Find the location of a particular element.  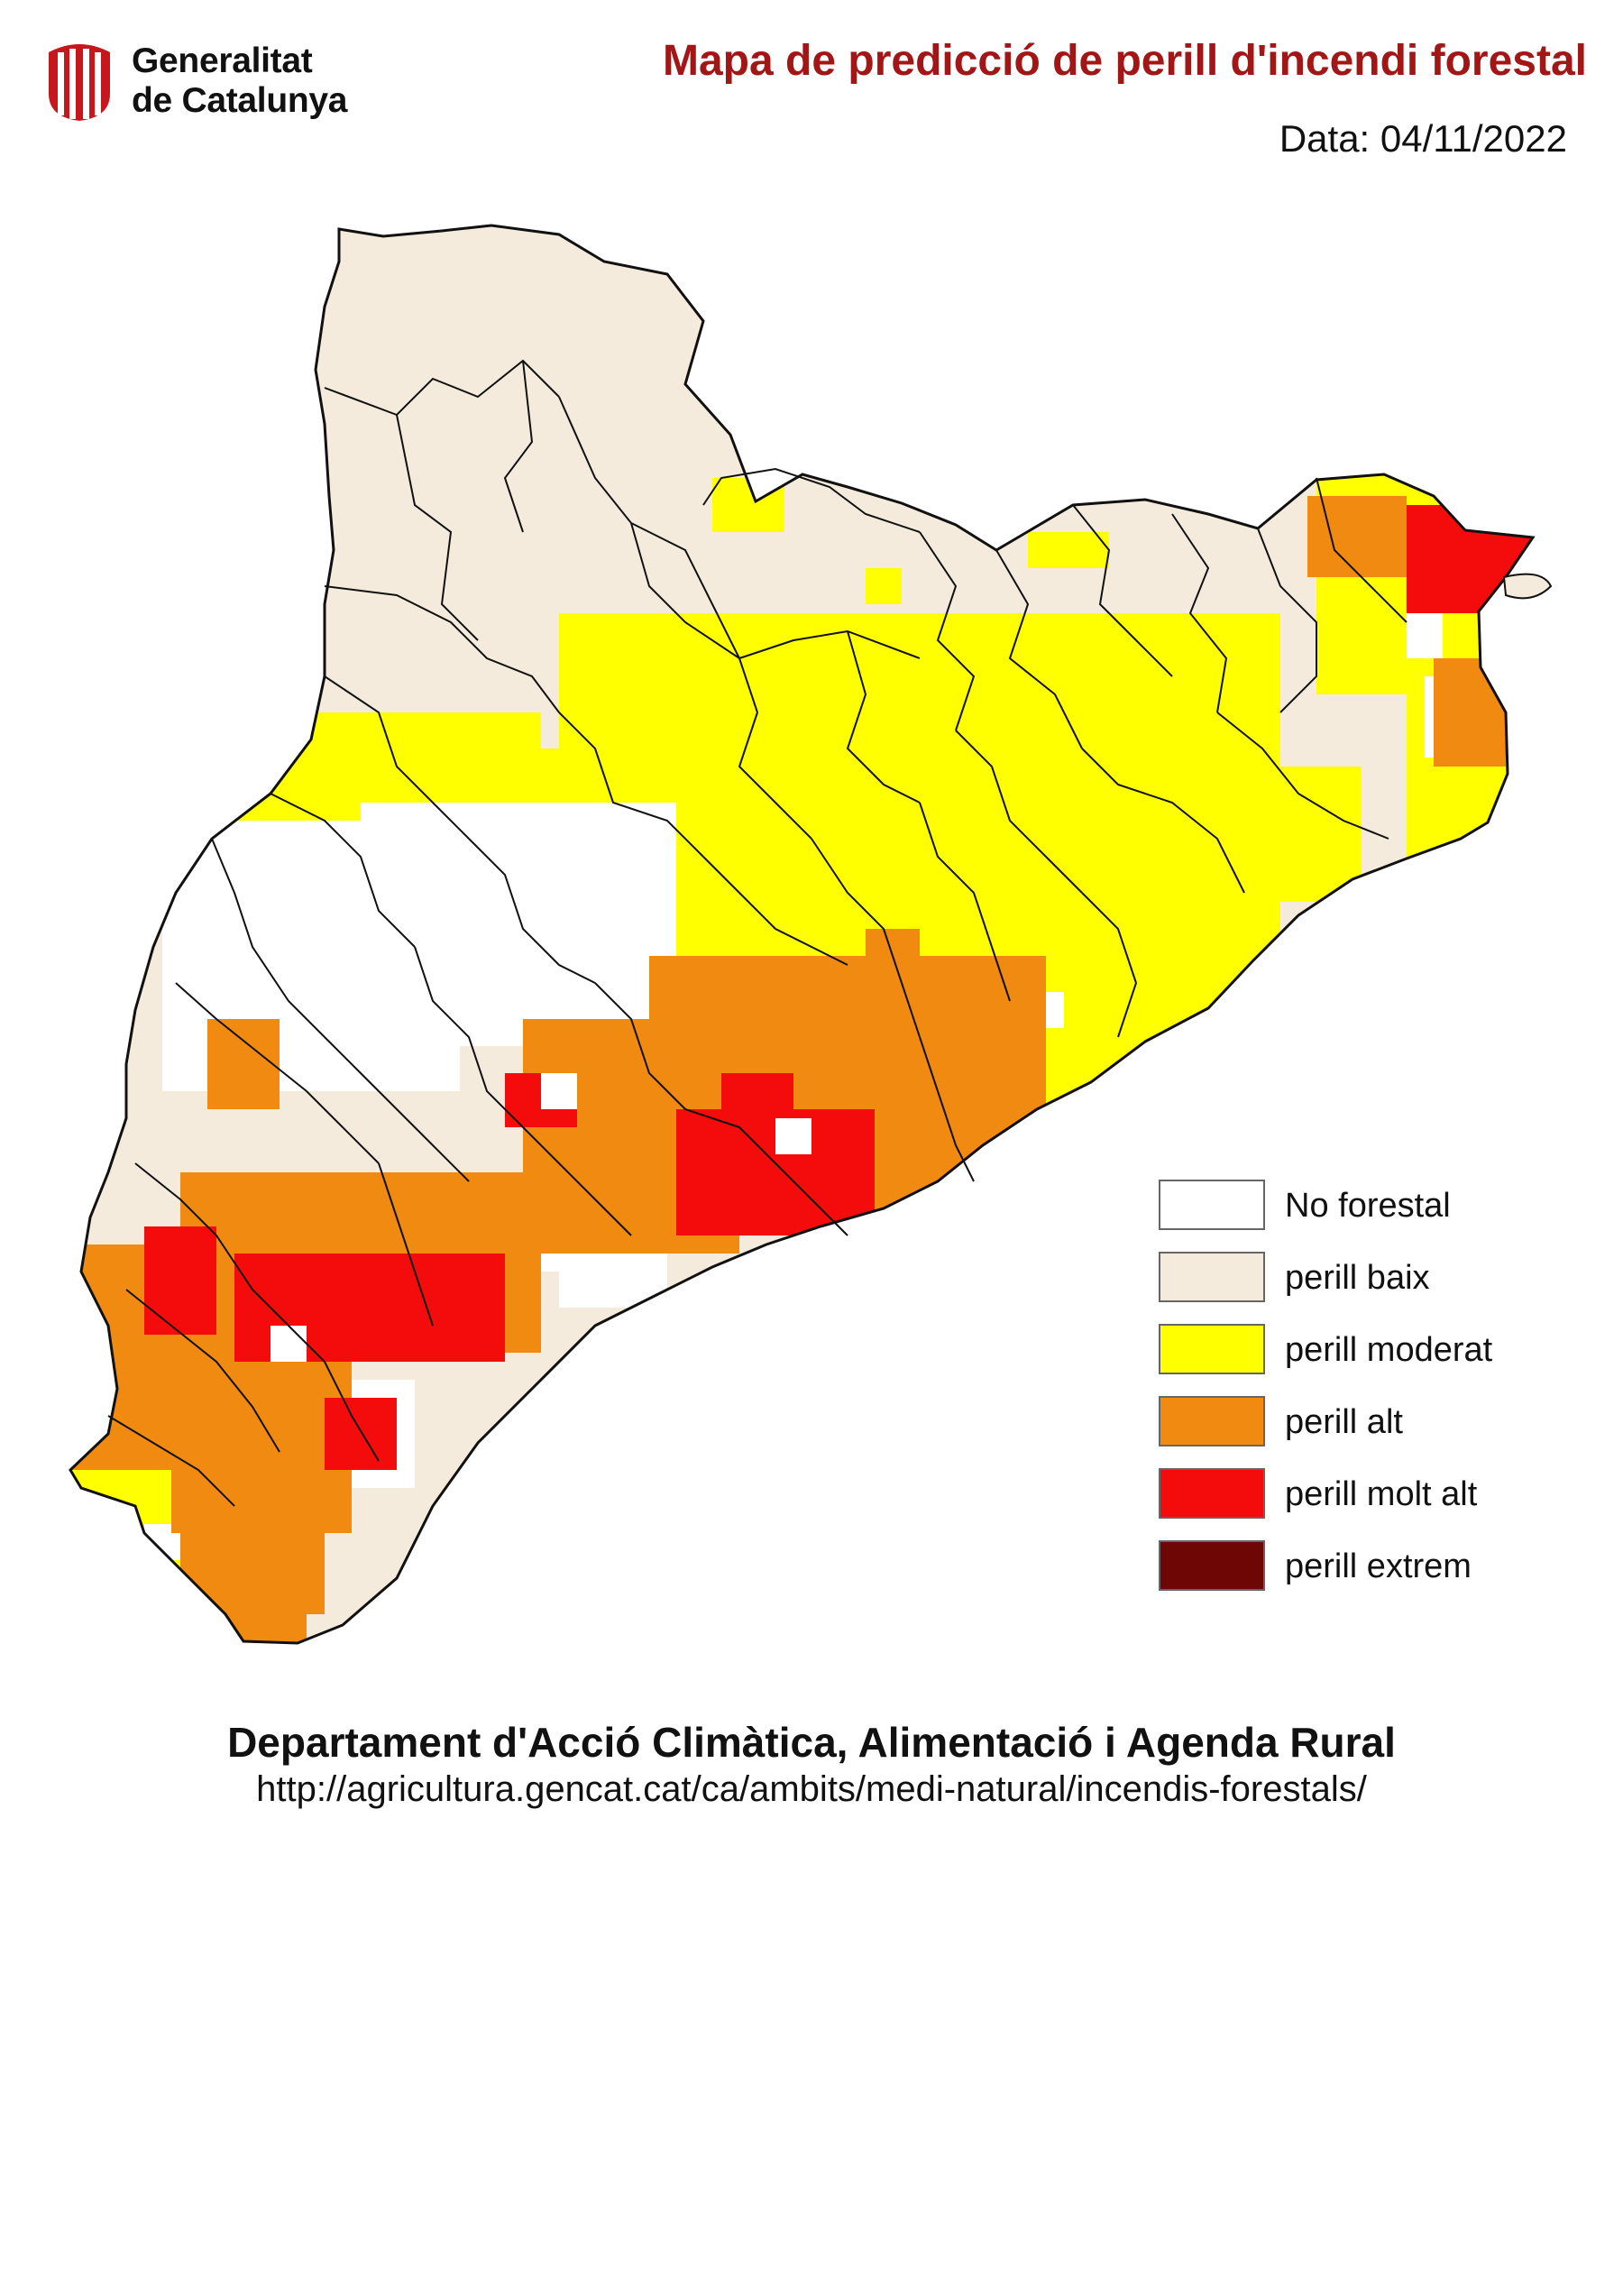

generalitat-emblem-icon is located at coordinates (79, 82).